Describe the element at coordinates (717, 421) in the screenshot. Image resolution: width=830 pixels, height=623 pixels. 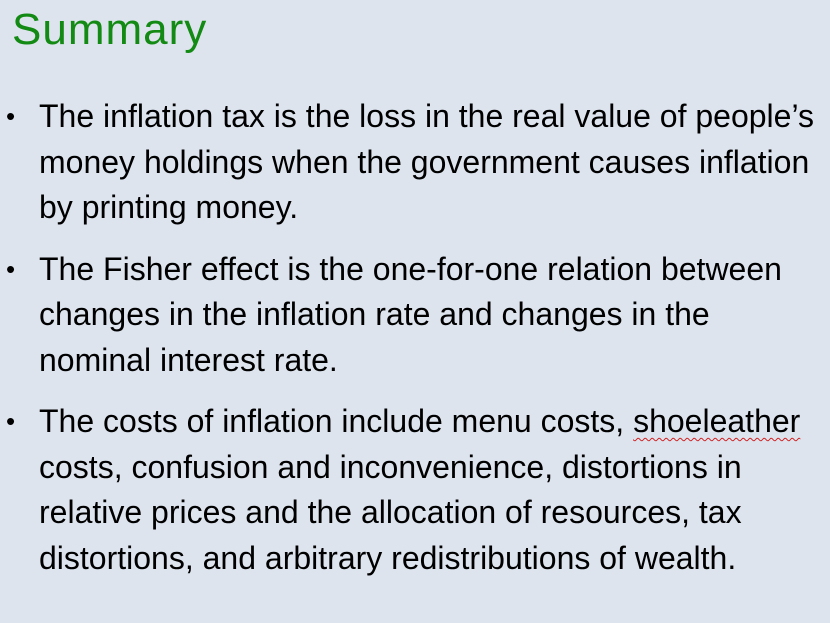
I see `spellcheck-flagged-word: shoeleather` at that location.